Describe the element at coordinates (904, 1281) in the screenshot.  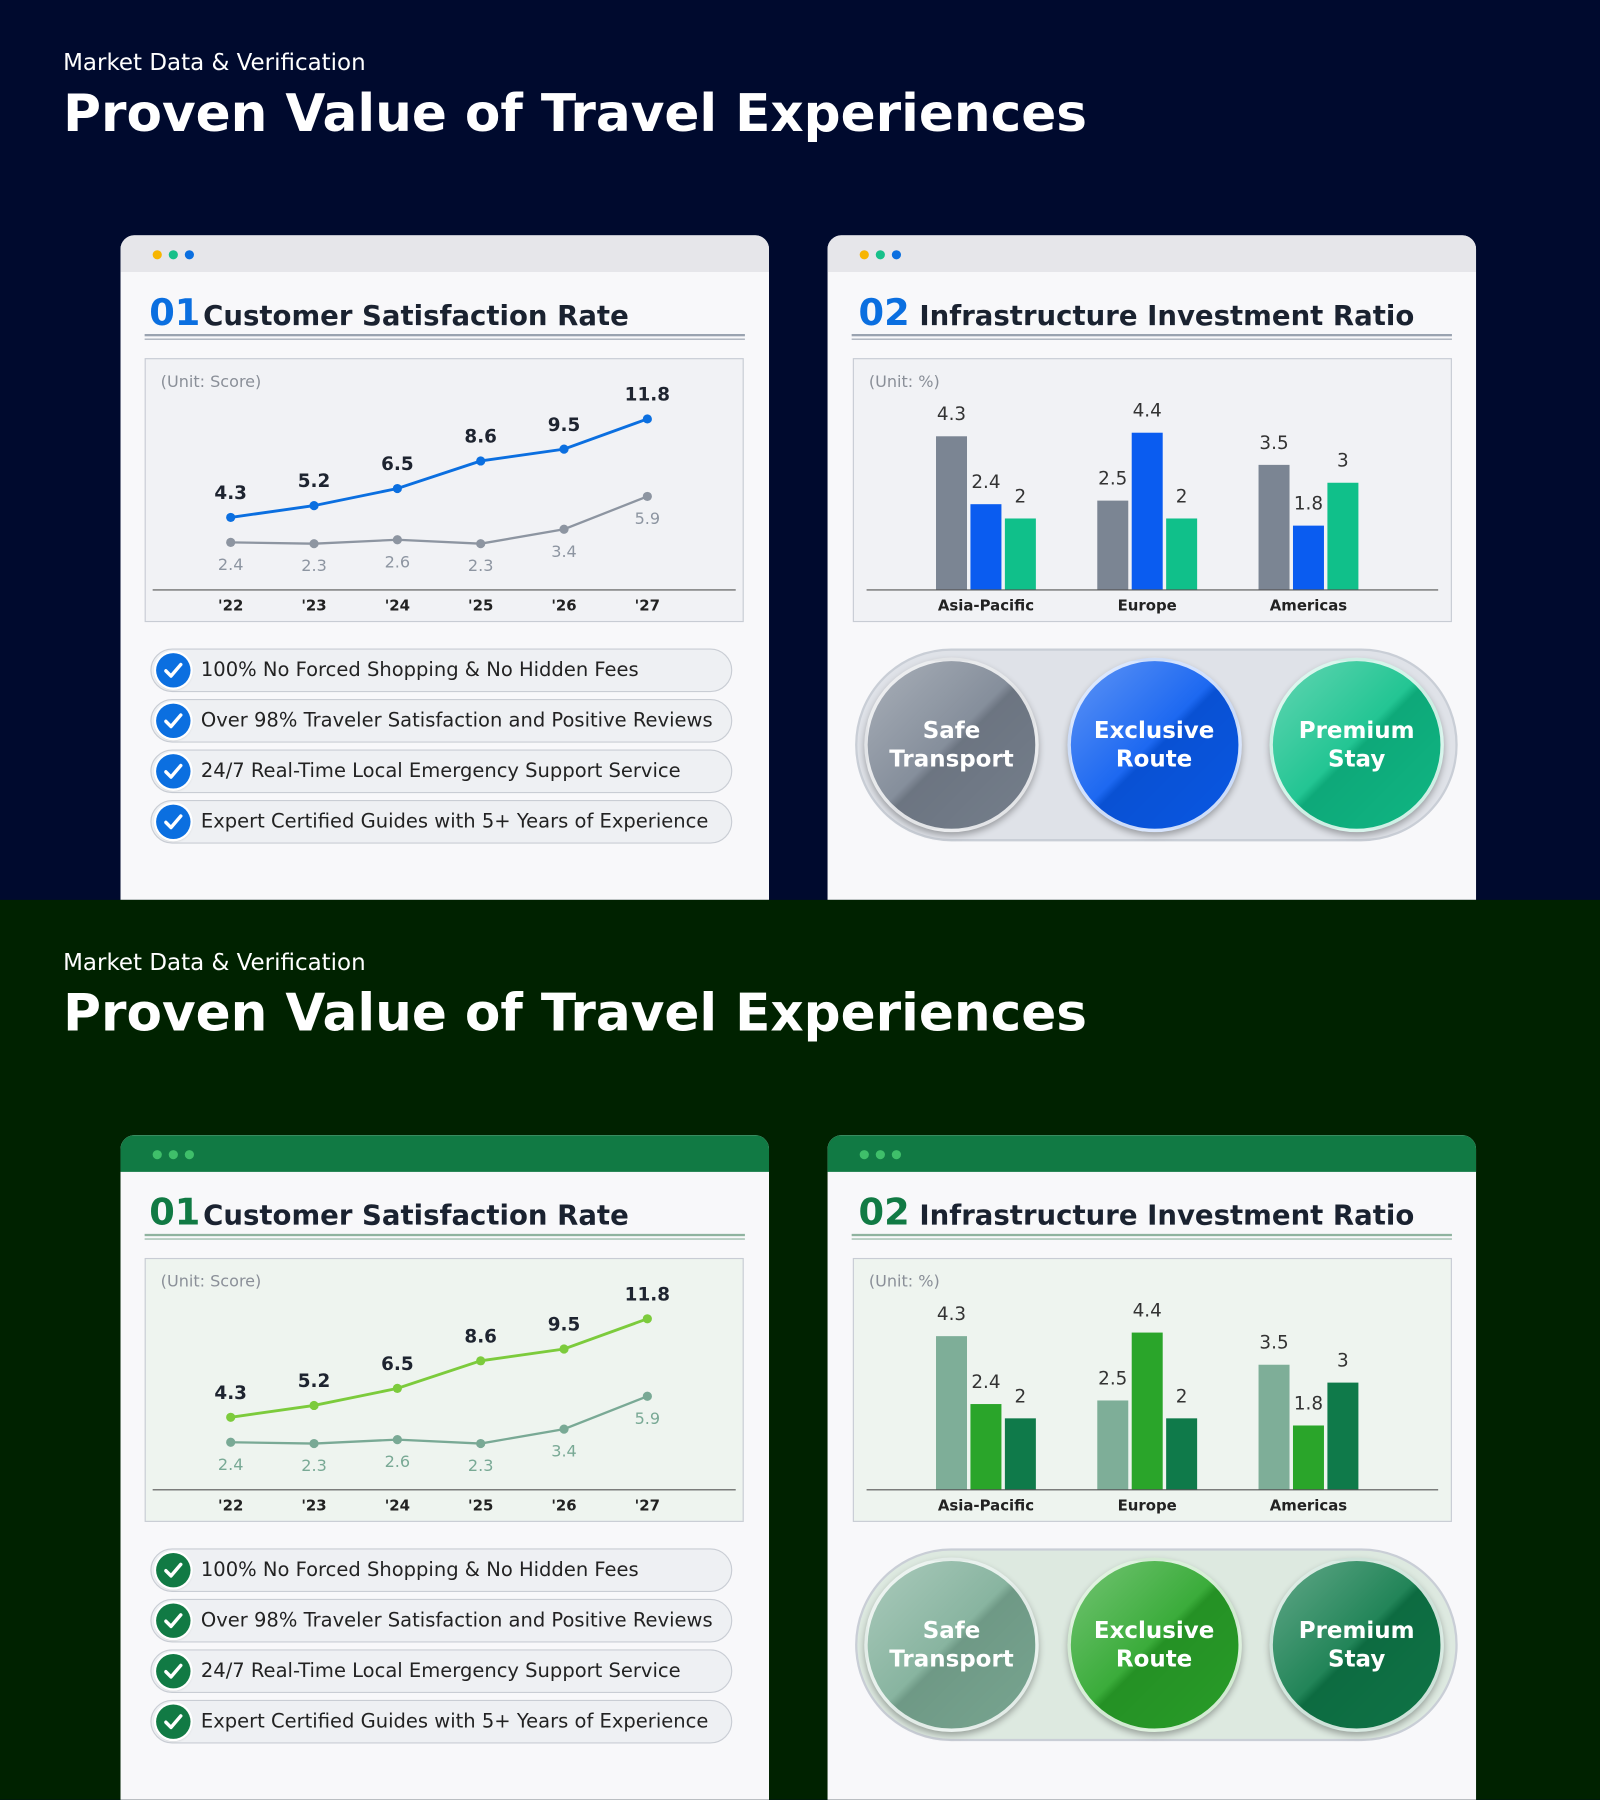
I see `unit-label: (Unit: %)` at that location.